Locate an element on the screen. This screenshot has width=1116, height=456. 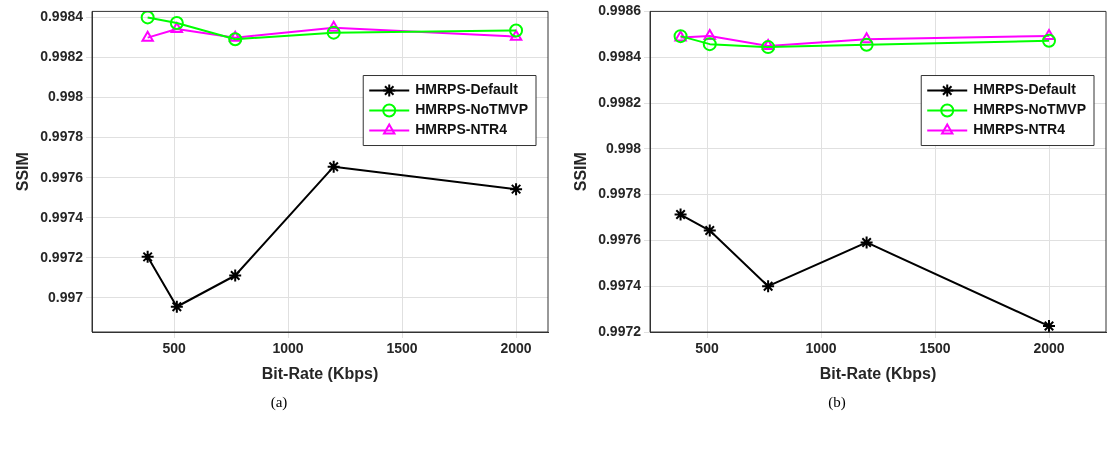
text: (a) is located at coordinates (279, 402).